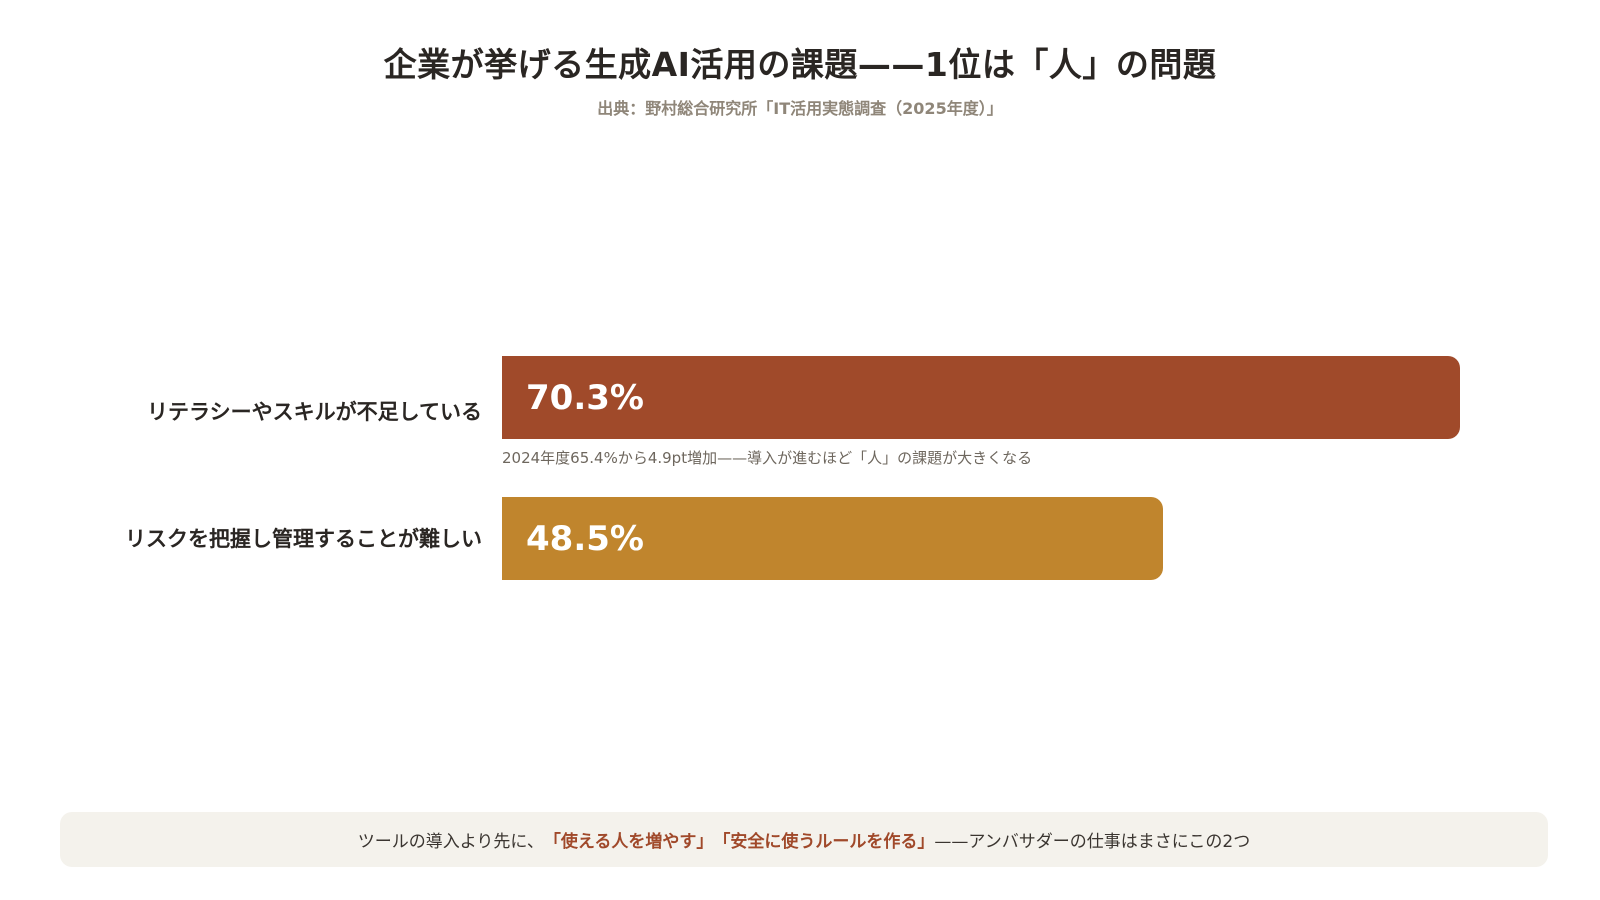 The width and height of the screenshot is (1600, 900). Describe the element at coordinates (1092, 842) in the screenshot. I see `takeaway-text: ——アンバサダーの仕事はまさにこの2つ` at that location.